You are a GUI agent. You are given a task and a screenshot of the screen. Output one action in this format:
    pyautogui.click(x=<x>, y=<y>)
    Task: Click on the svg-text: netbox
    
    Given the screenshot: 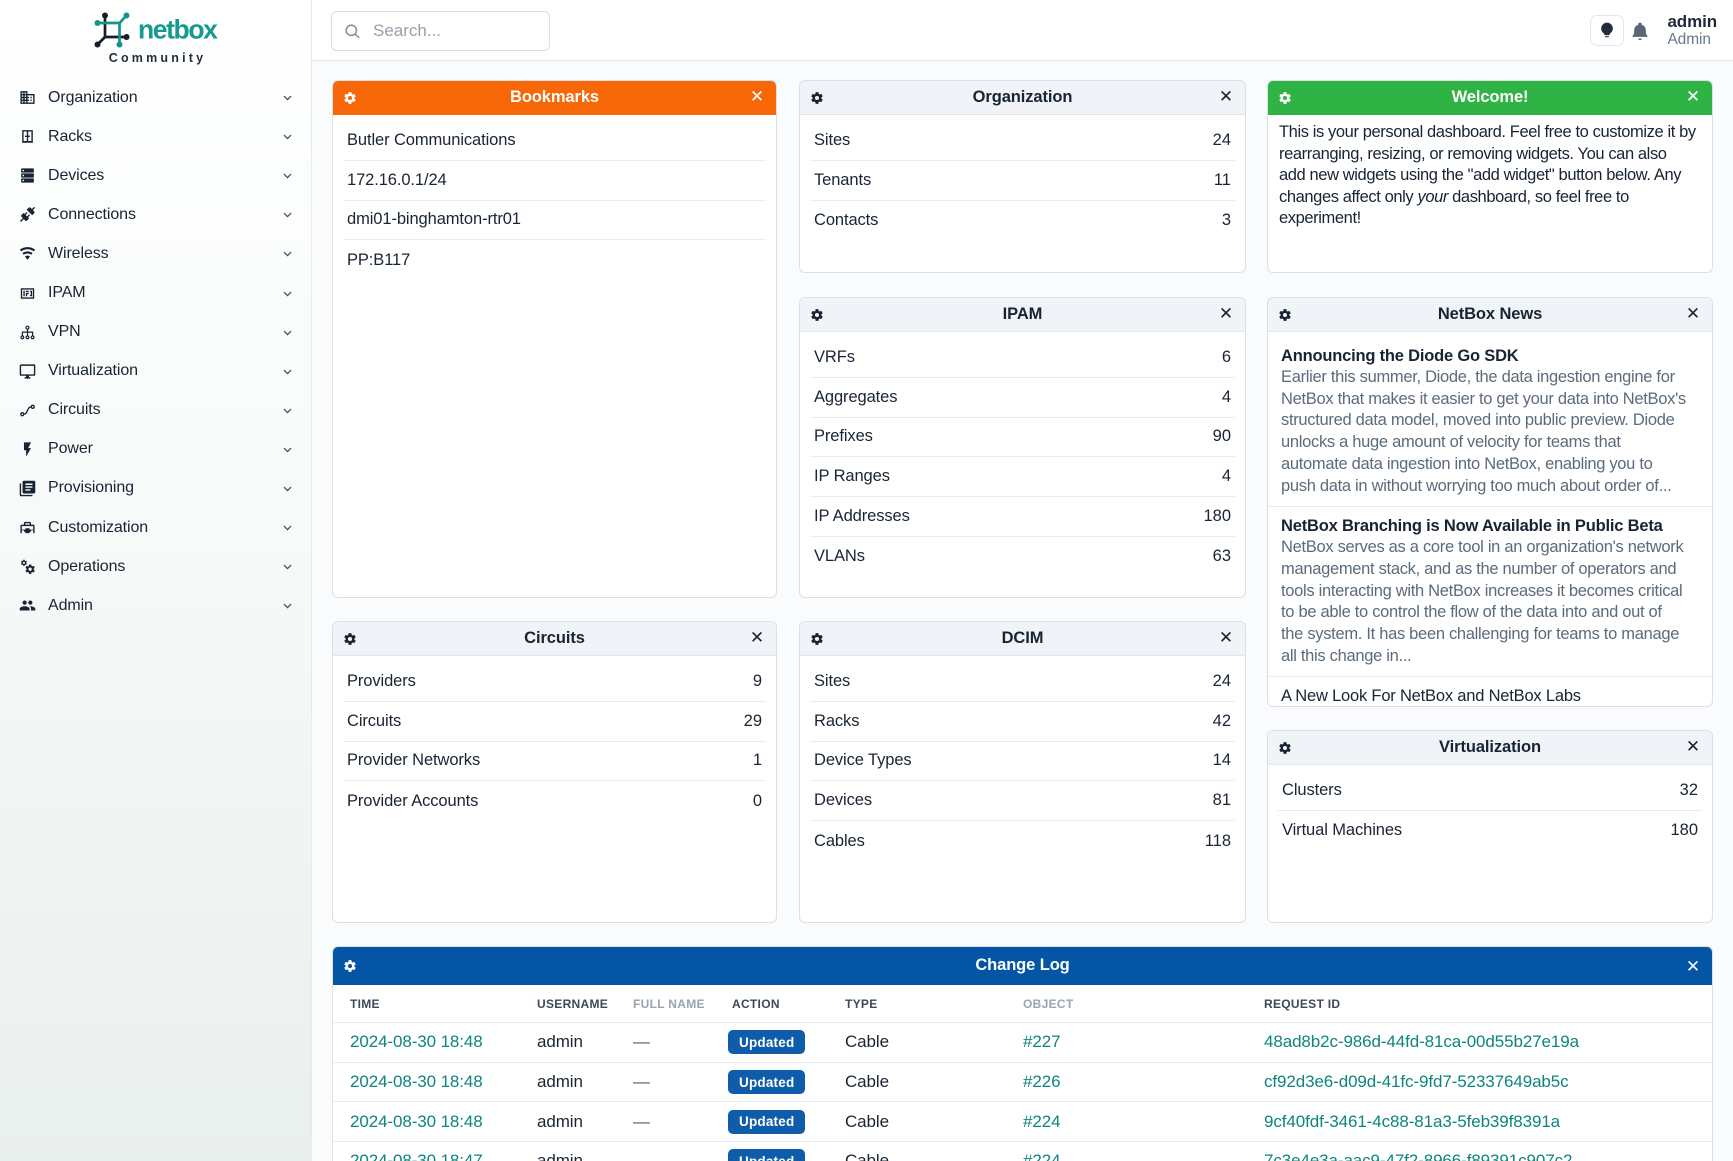 What is the action you would take?
    pyautogui.click(x=178, y=30)
    